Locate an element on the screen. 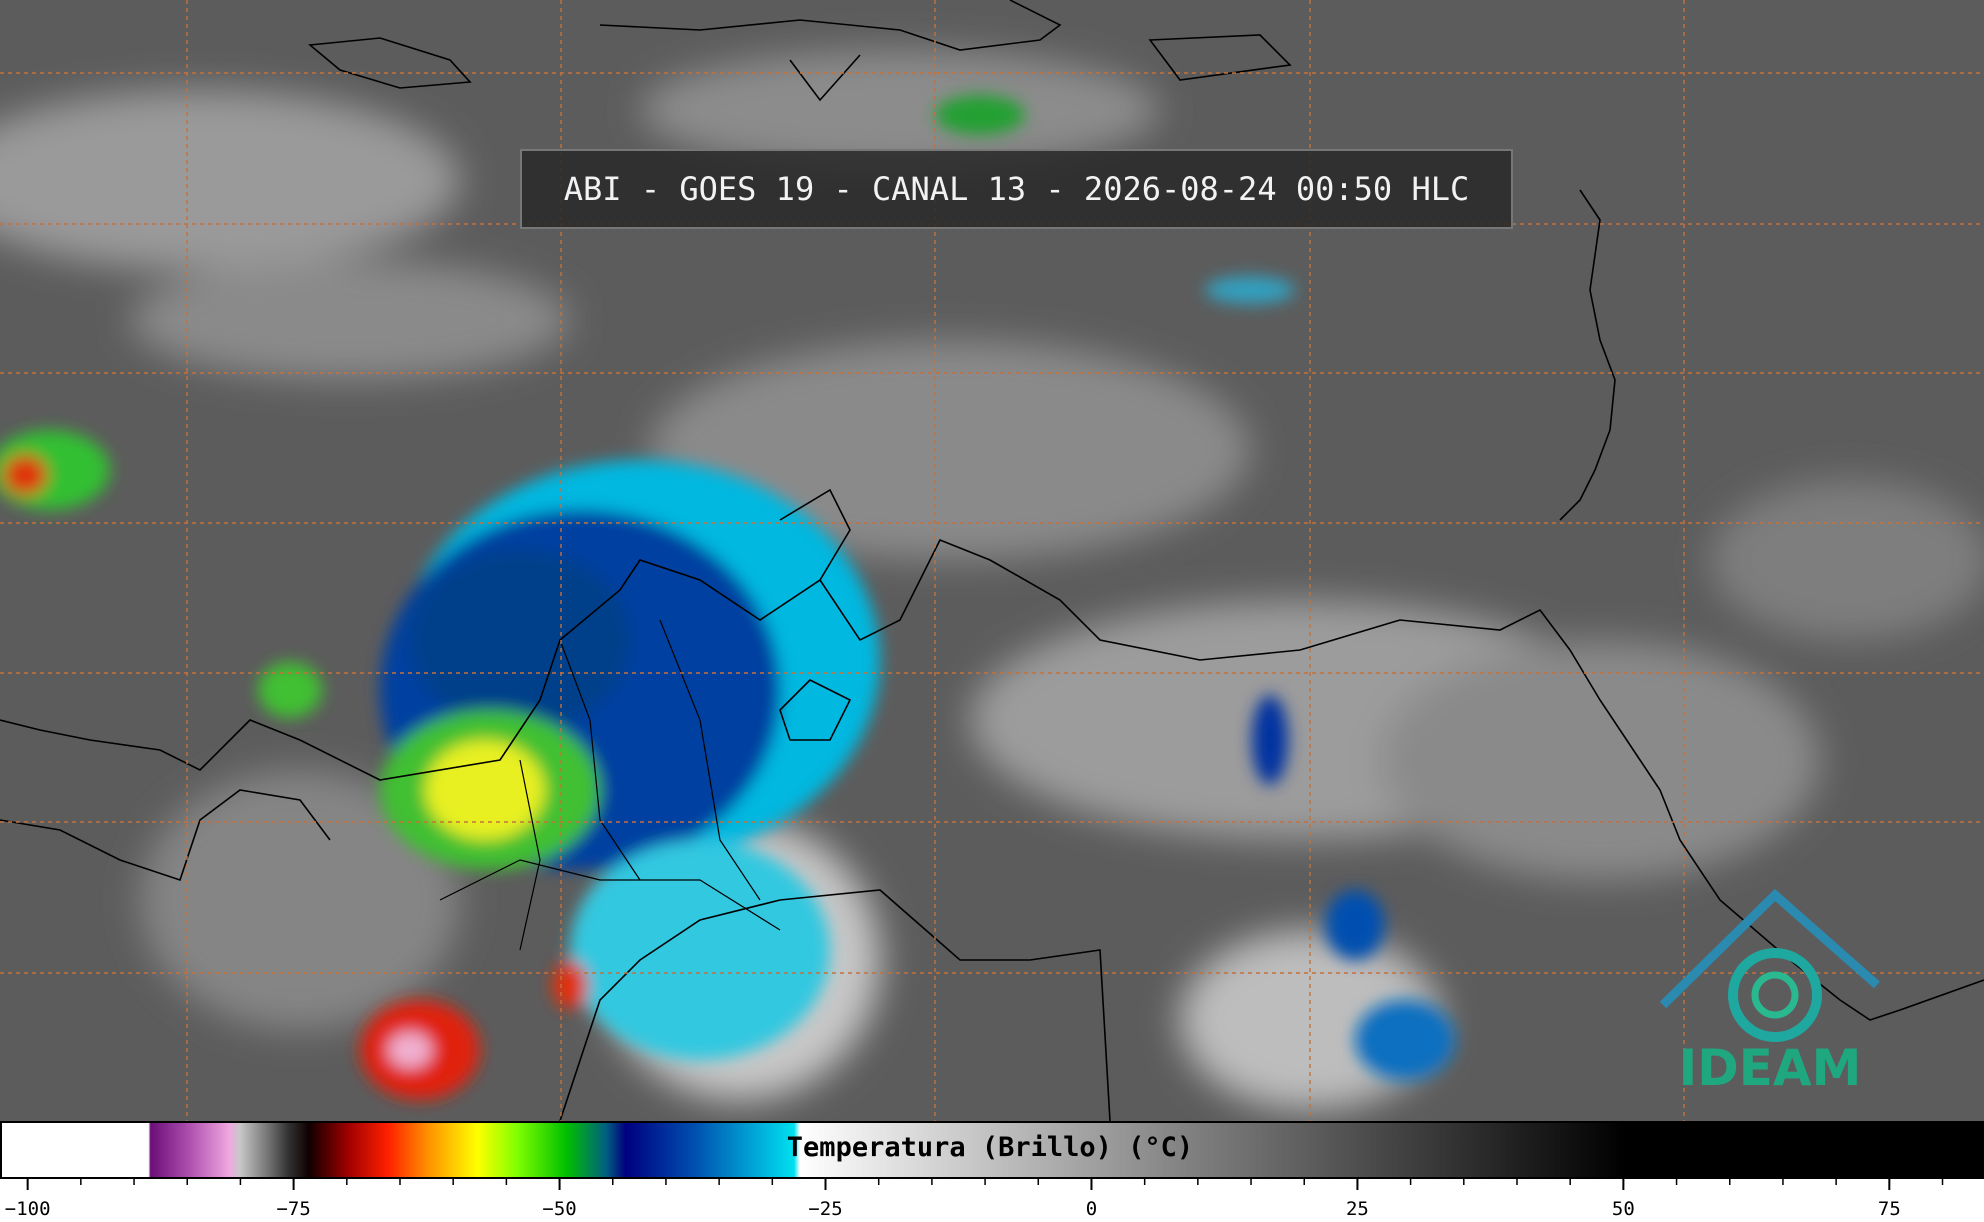 The image size is (1984, 1222). logo-roof is located at coordinates (1769, 948).